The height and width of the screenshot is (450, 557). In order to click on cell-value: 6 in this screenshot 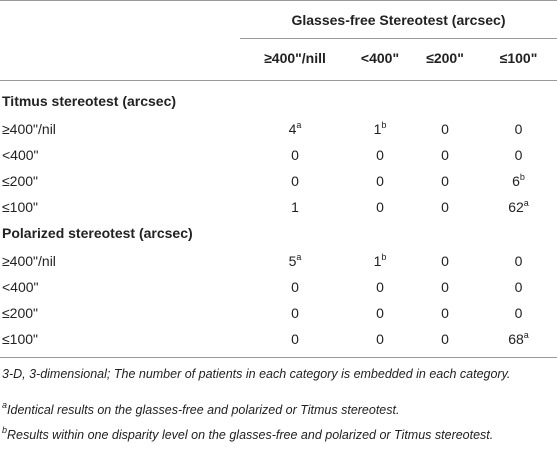, I will do `click(516, 181)`.